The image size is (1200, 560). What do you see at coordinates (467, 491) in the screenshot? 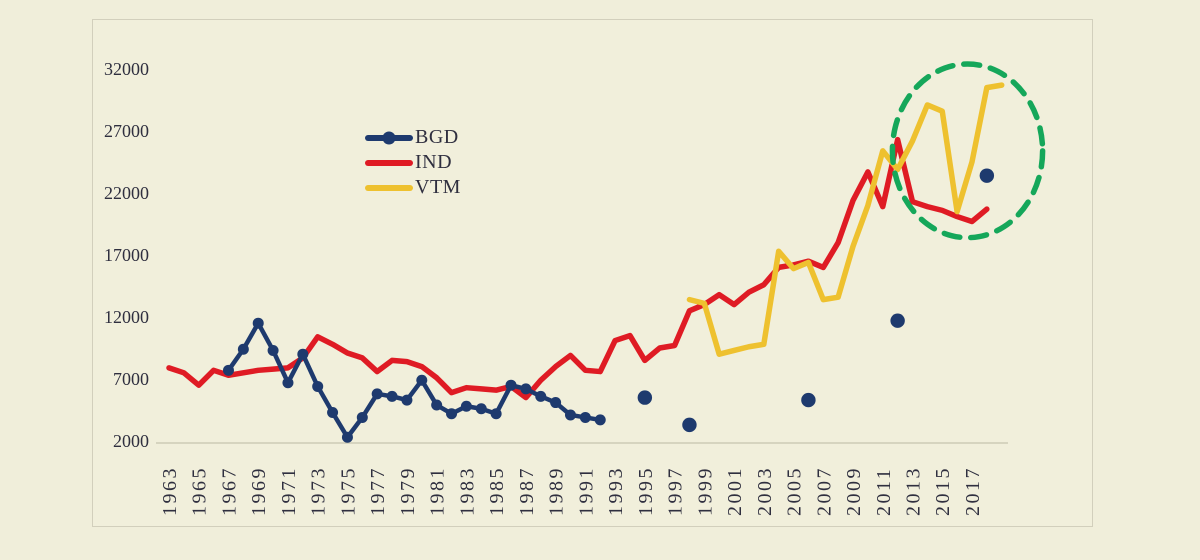
I see `x-tick-label: 1983` at bounding box center [467, 491].